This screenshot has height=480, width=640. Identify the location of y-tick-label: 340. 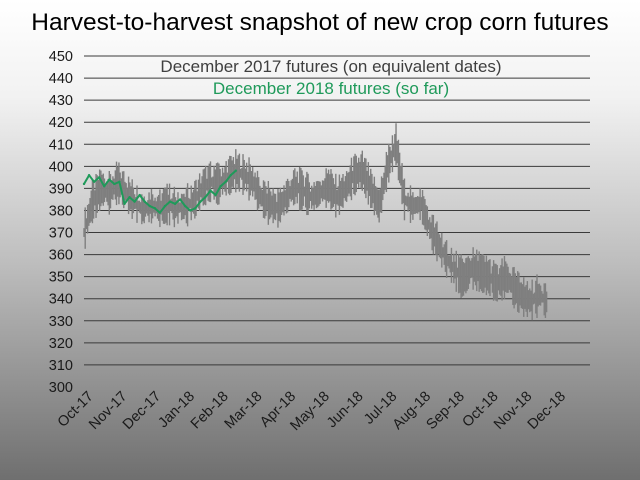
(61, 300).